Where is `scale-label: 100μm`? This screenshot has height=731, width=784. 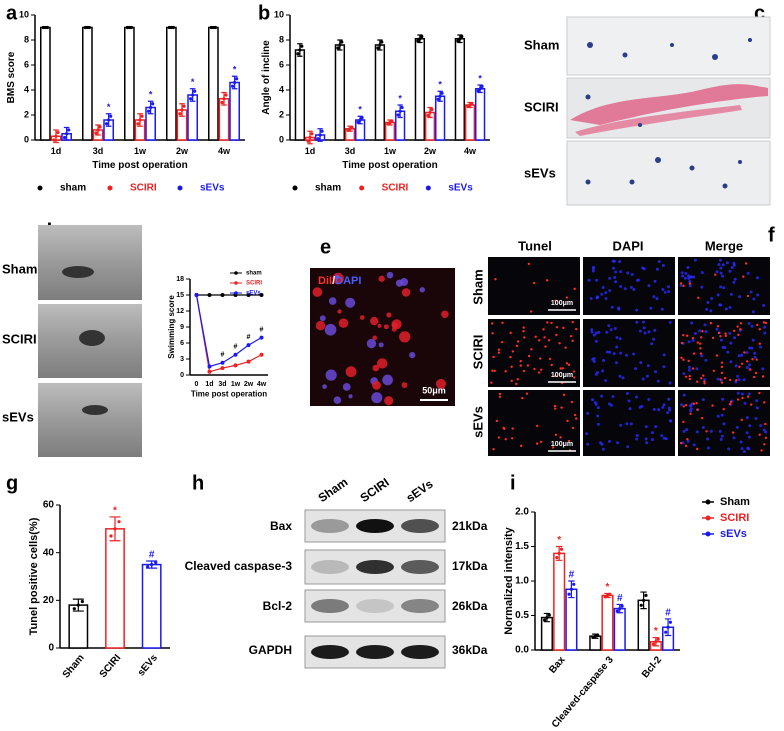
scale-label: 100μm is located at coordinates (562, 444).